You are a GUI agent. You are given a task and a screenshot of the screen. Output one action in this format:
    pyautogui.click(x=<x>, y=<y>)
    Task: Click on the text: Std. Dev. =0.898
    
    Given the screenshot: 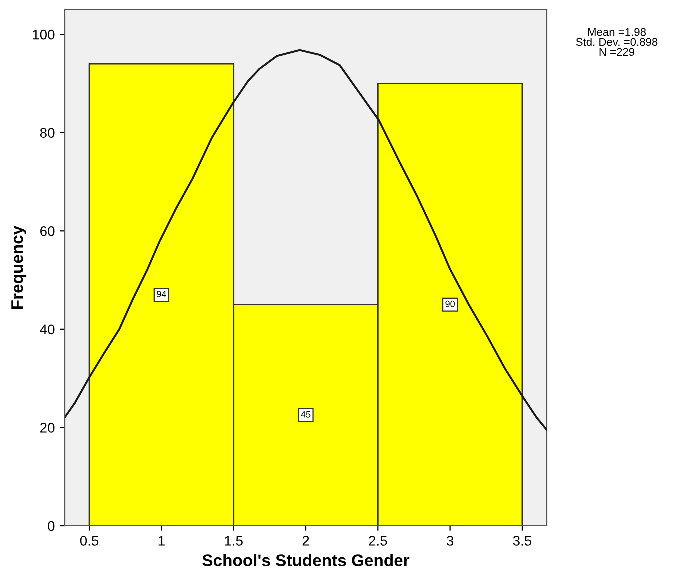 What is the action you would take?
    pyautogui.click(x=617, y=42)
    